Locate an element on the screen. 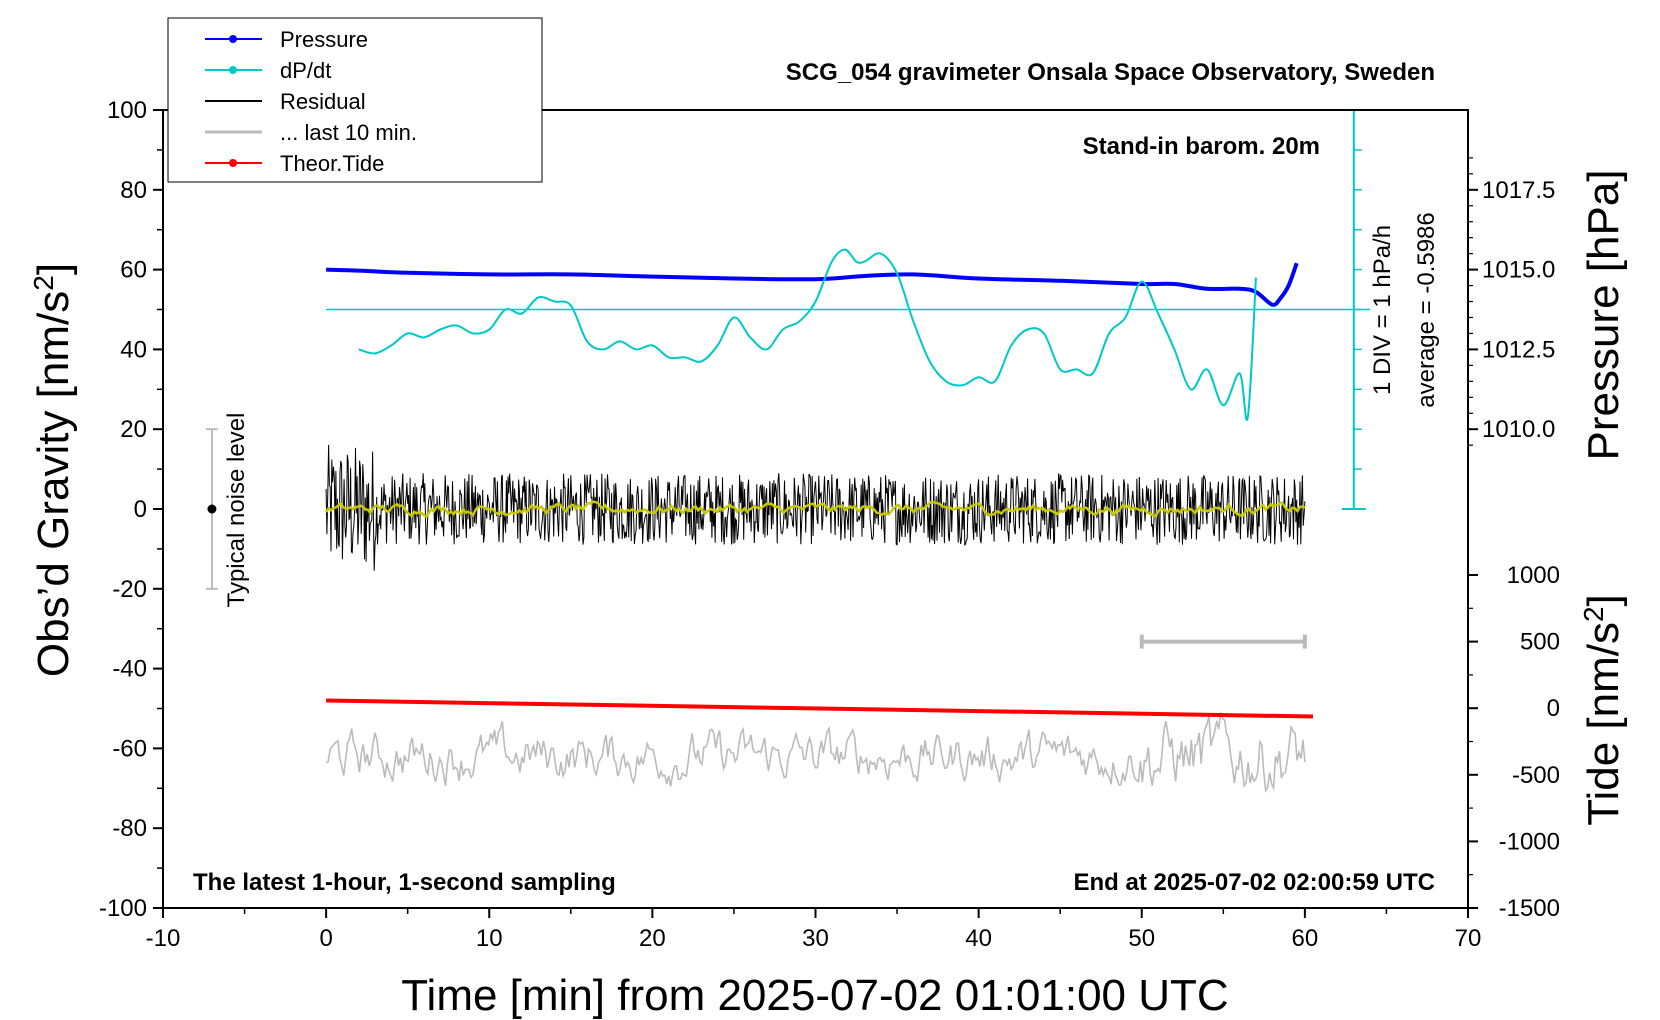 The width and height of the screenshot is (1660, 1020). y-tick-label: 20 is located at coordinates (133, 429).